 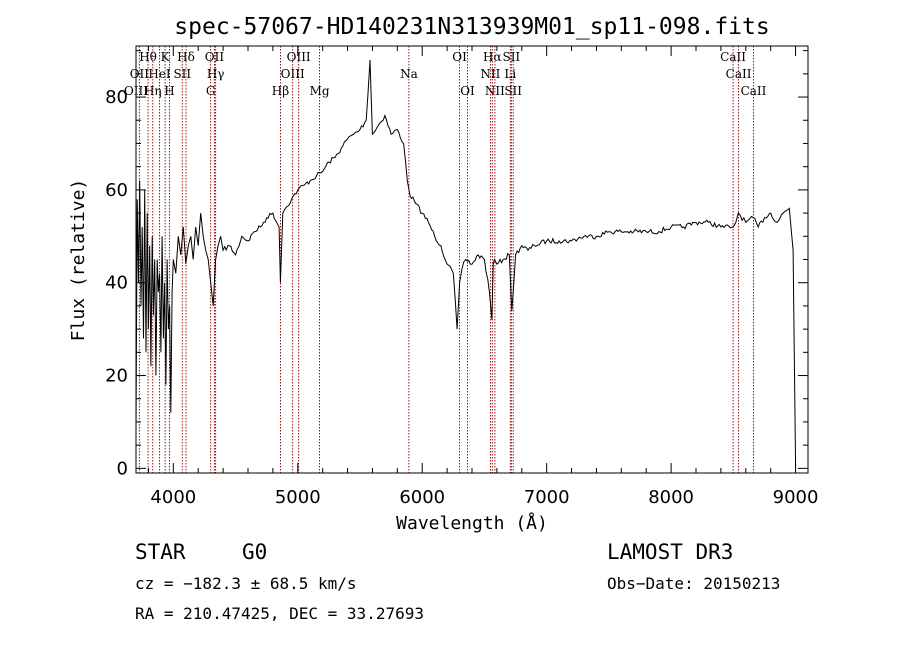 I want to click on line-label-k: K, so click(x=166, y=57).